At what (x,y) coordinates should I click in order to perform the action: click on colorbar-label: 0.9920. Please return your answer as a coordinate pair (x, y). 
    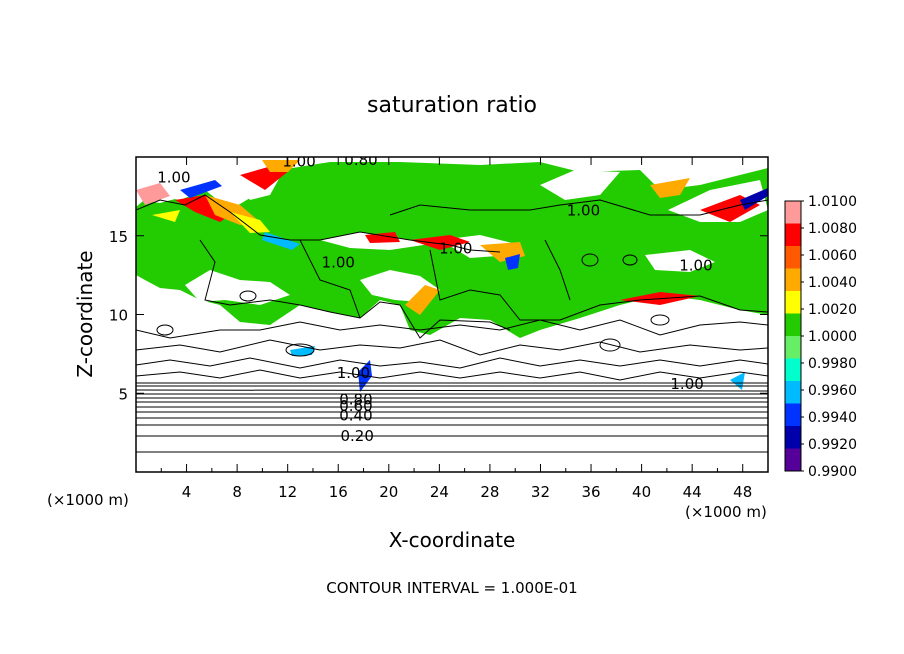
    Looking at the image, I should click on (832, 445).